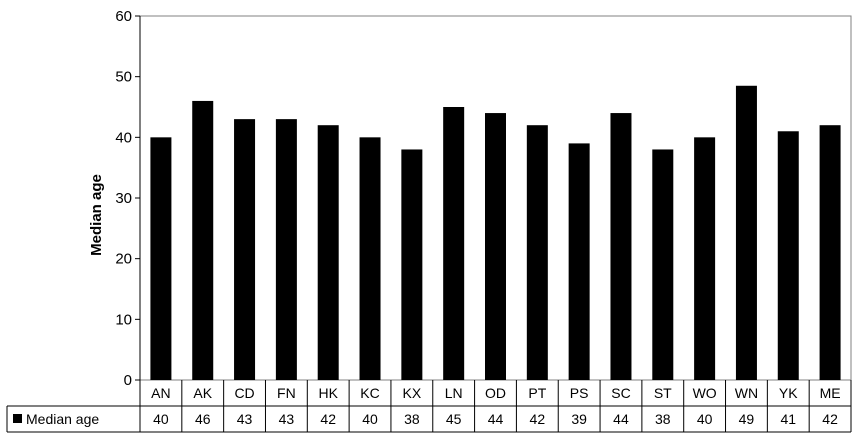  Describe the element at coordinates (788, 419) in the screenshot. I see `table-value-cell: 41` at that location.